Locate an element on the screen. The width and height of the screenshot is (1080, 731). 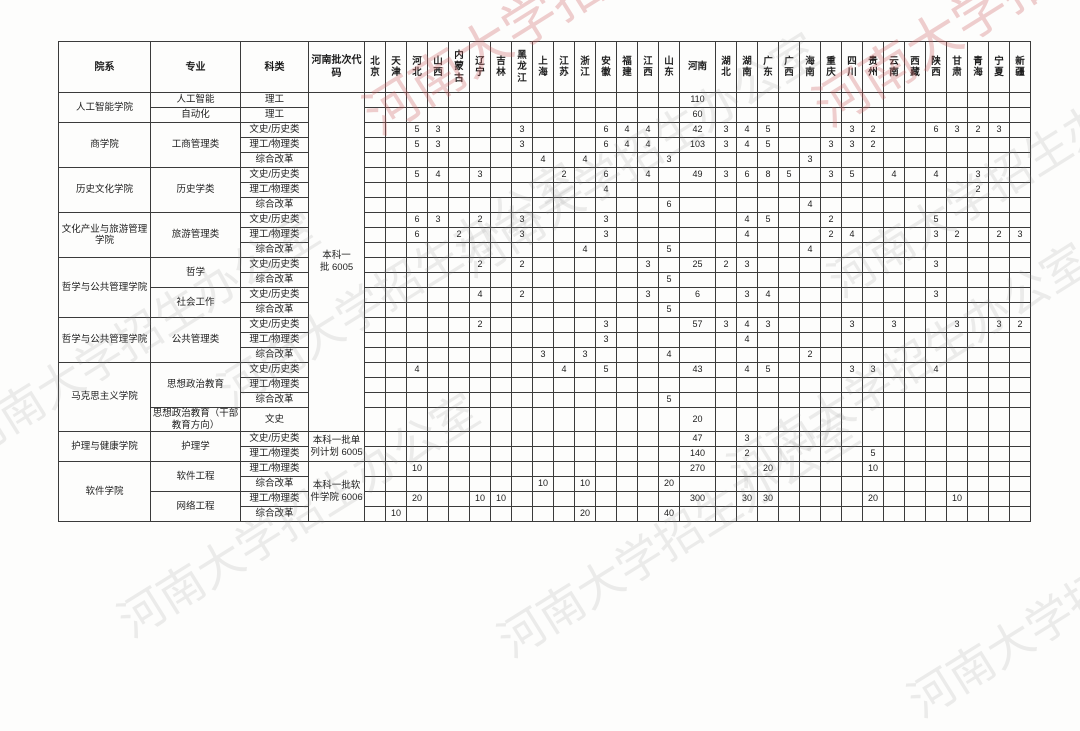
table-row: 思想政治教育（干部教育方向） 文史 20 is located at coordinates (545, 419).